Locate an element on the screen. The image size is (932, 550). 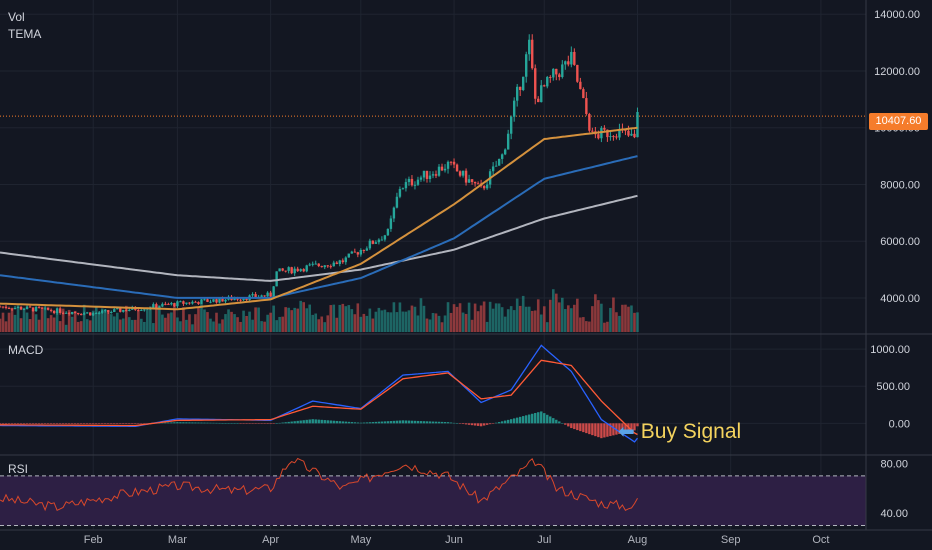
price-tick-label: 12000.00 is located at coordinates (897, 72).